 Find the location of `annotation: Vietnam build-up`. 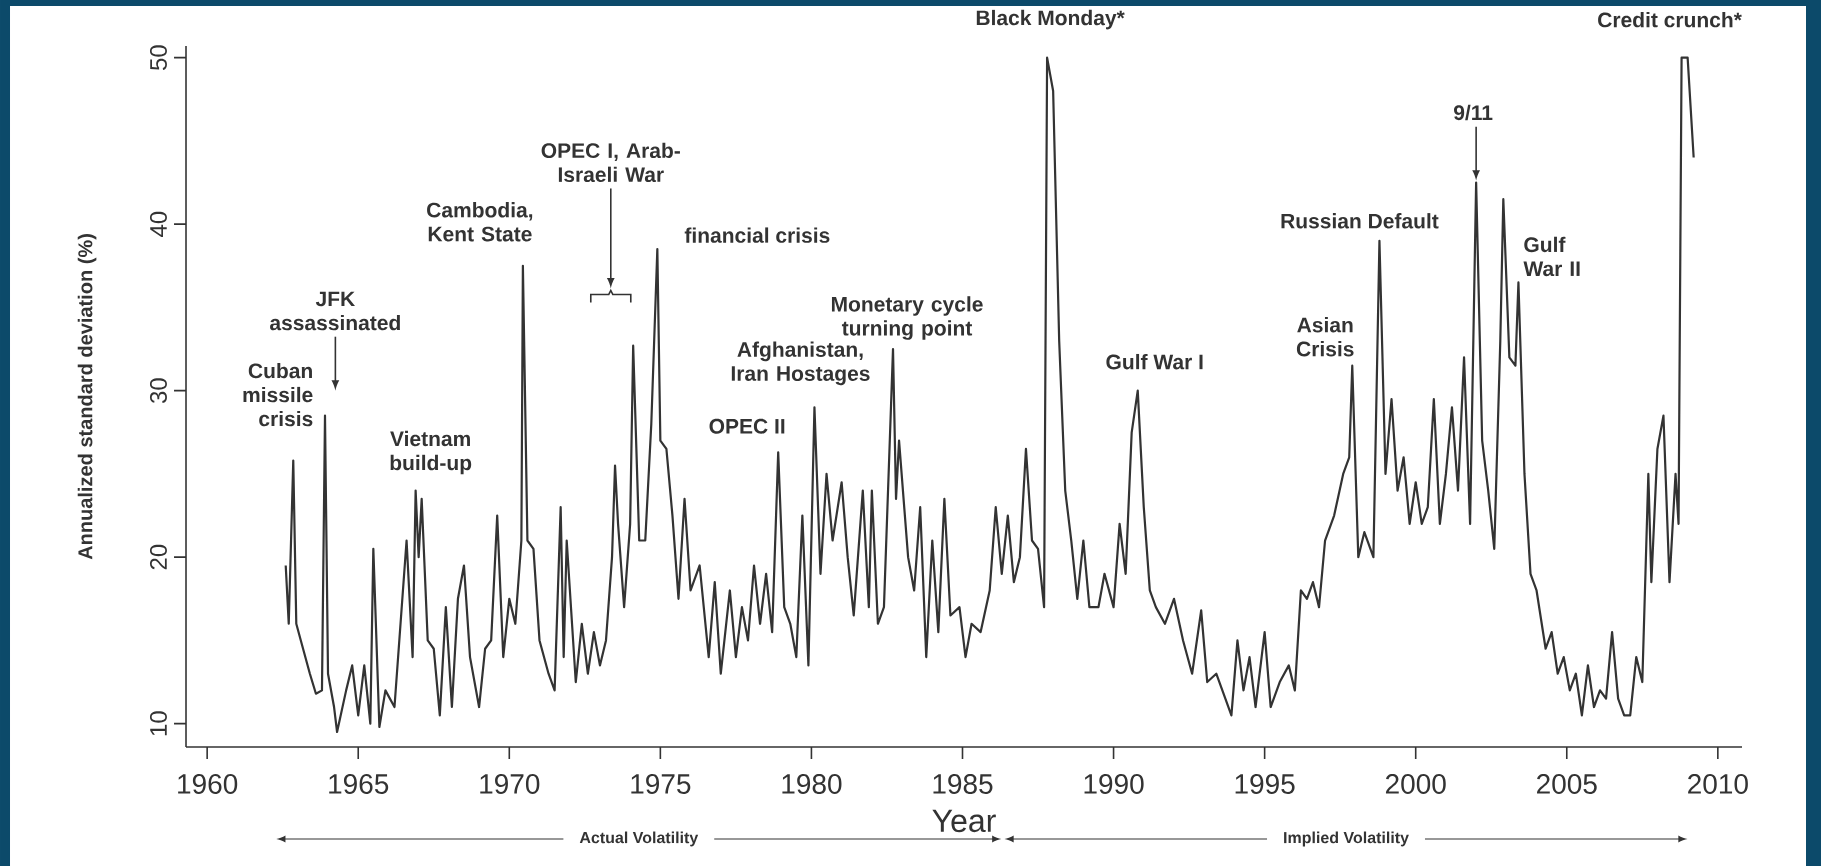

annotation: Vietnam build-up is located at coordinates (431, 452).